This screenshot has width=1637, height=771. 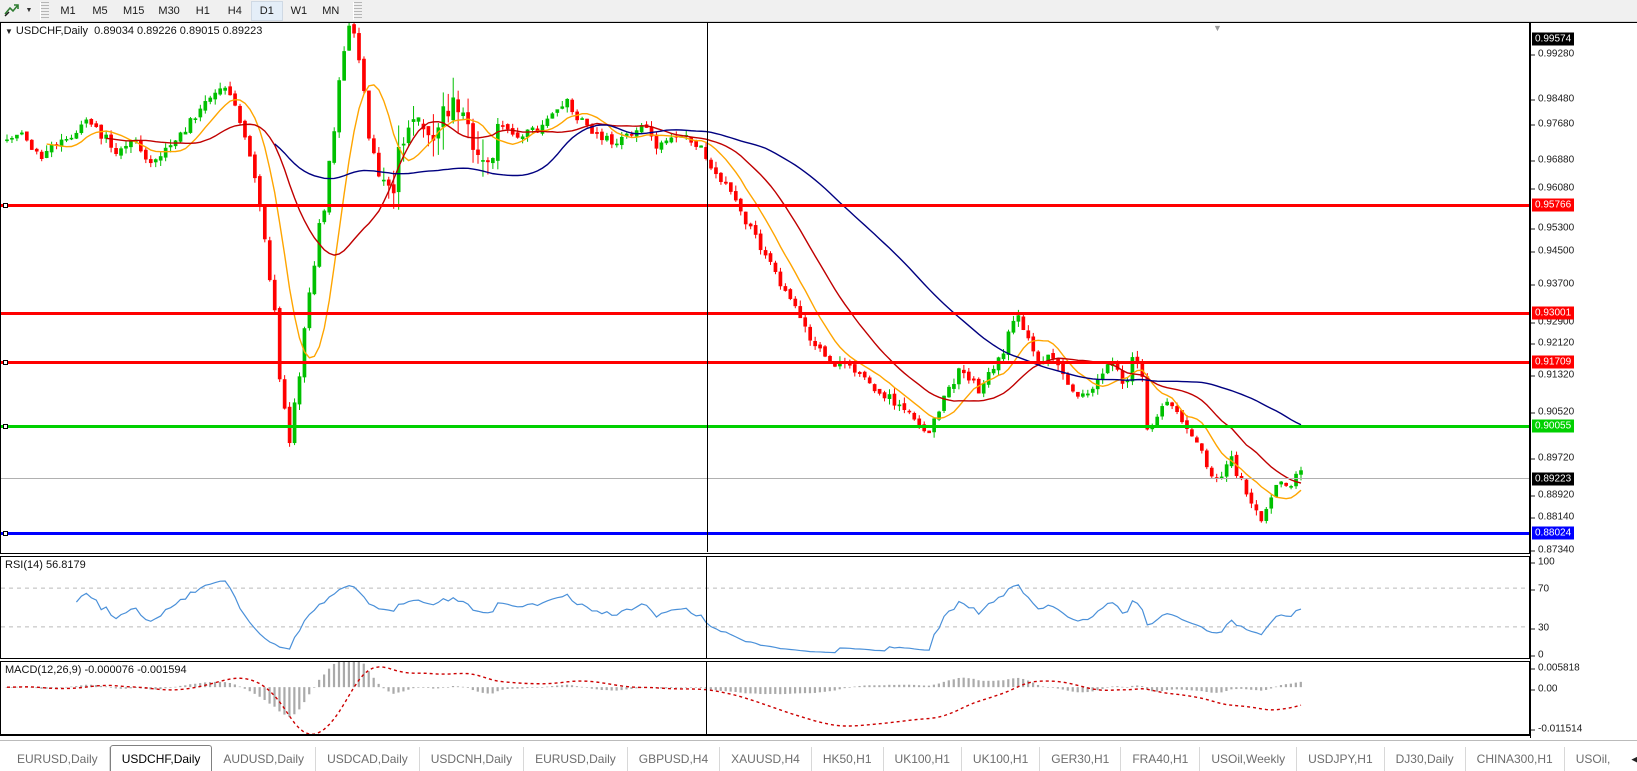 I want to click on timeframe-button-m15: M15, so click(x=134, y=10).